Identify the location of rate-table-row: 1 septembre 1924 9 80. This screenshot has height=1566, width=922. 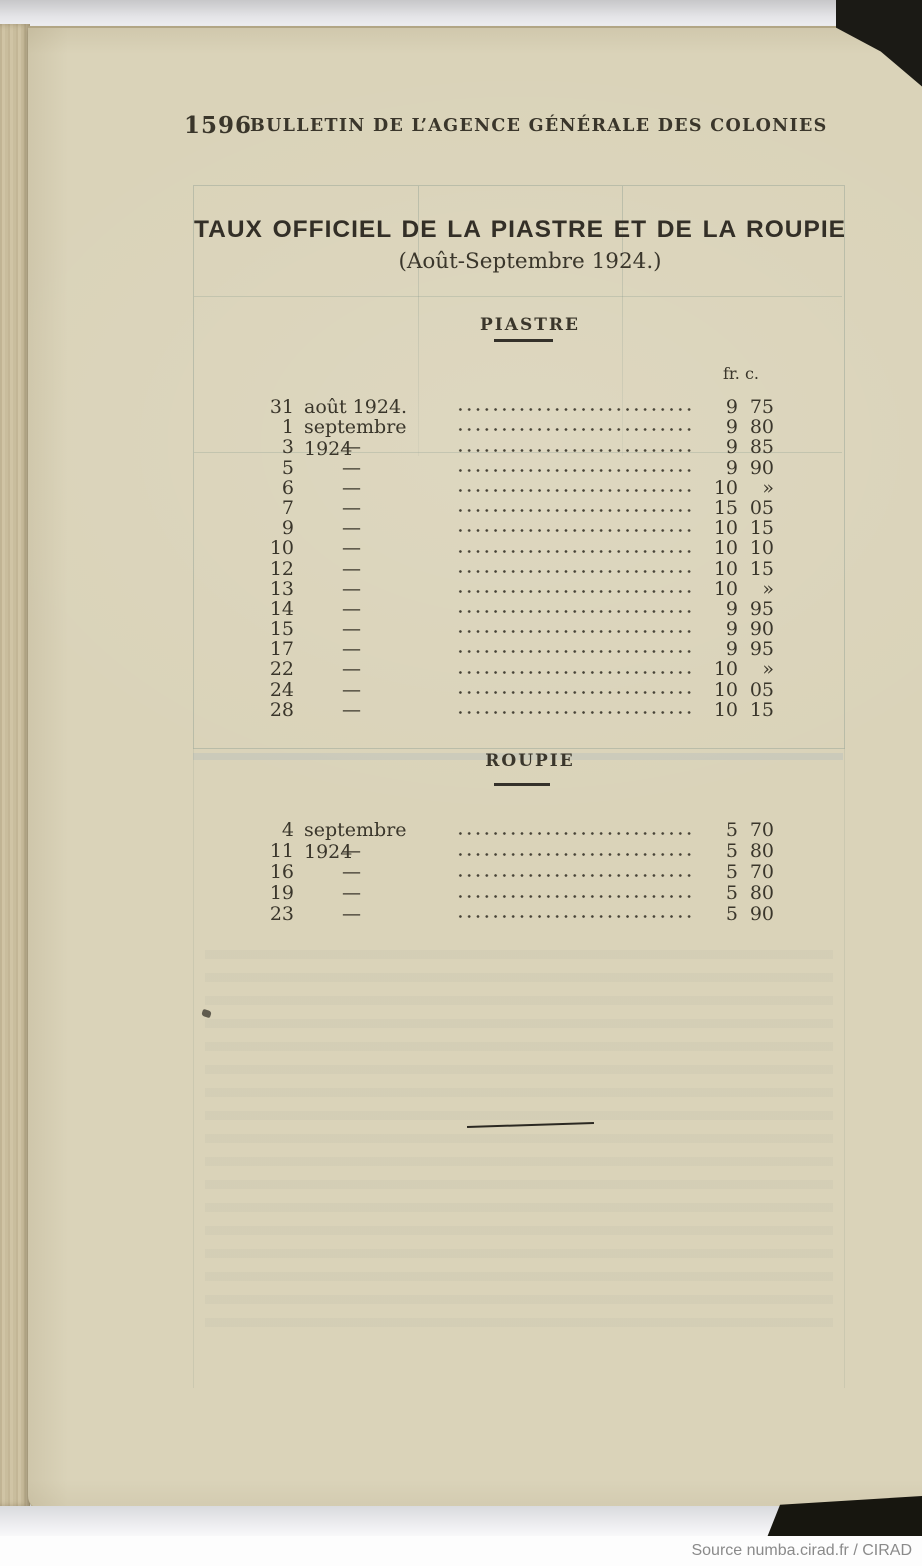
(516, 438).